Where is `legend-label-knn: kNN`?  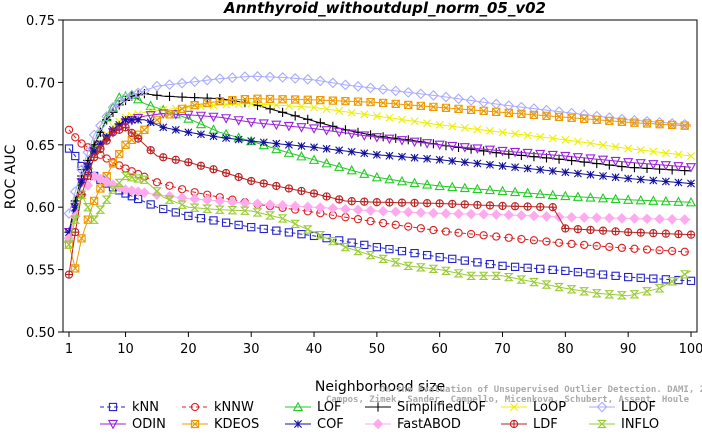
legend-label-knn: kNN is located at coordinates (145, 407).